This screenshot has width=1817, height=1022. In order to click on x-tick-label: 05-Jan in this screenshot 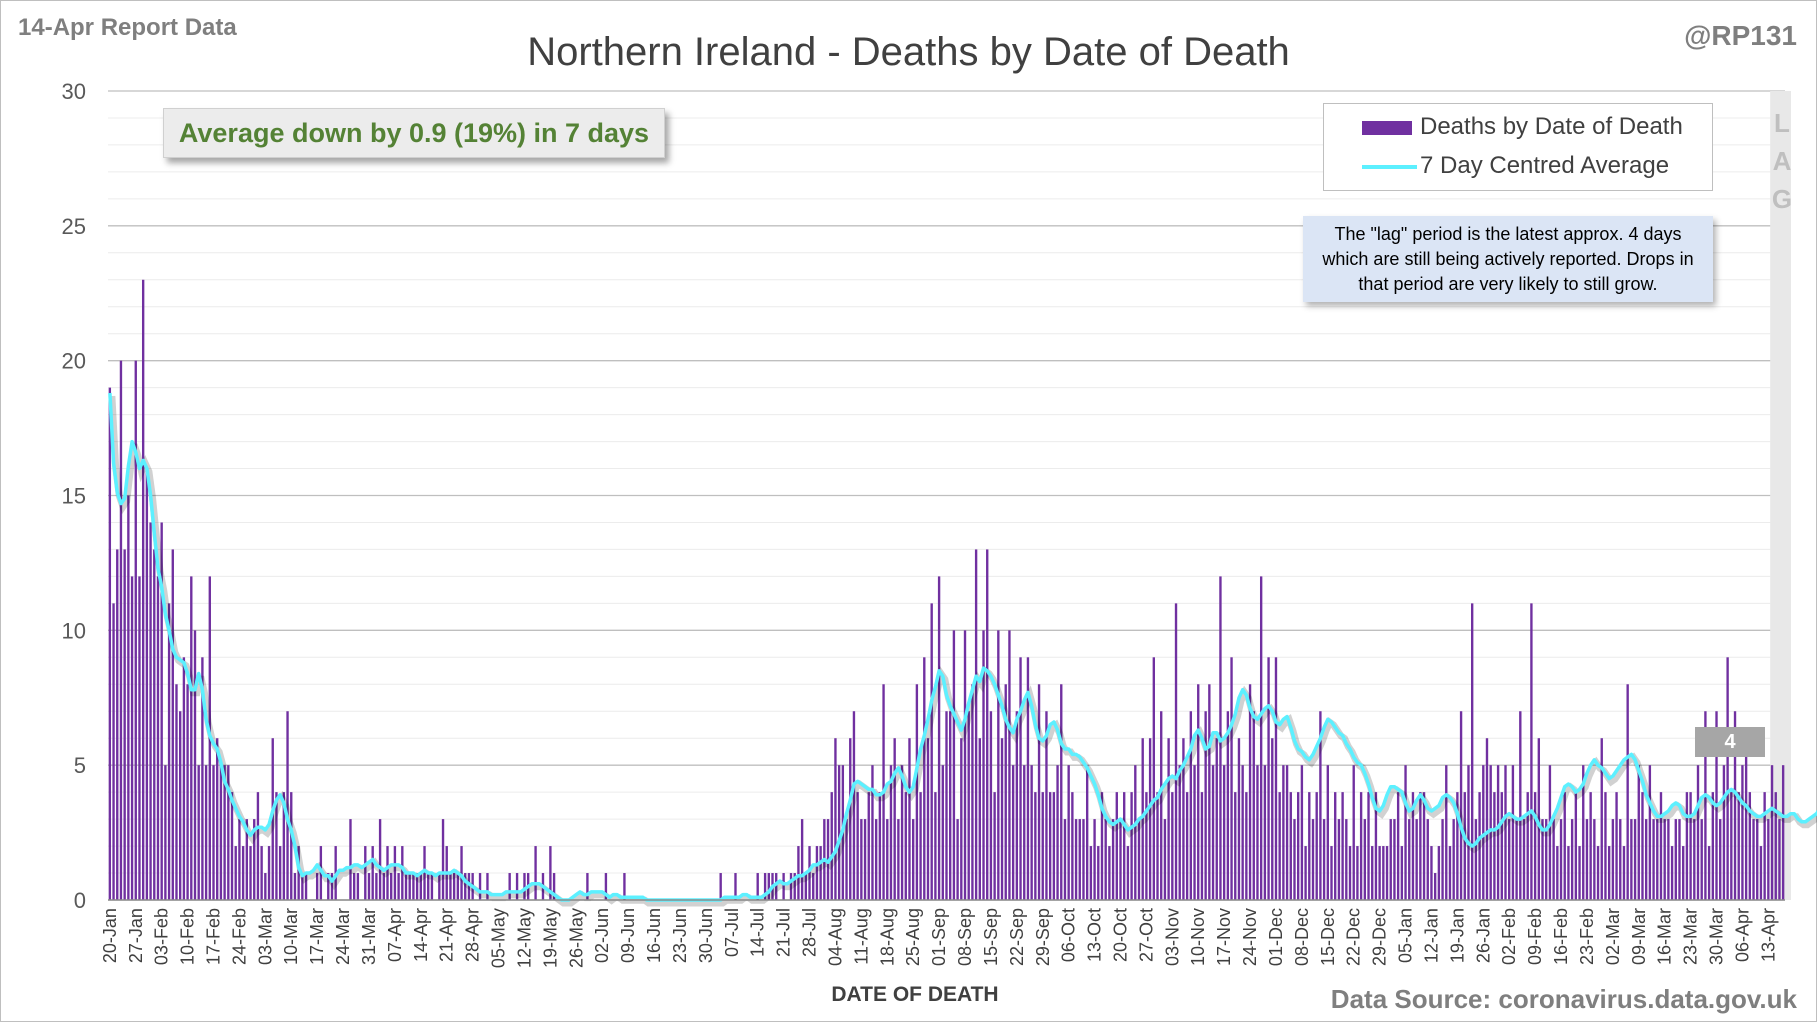, I will do `click(1406, 935)`.